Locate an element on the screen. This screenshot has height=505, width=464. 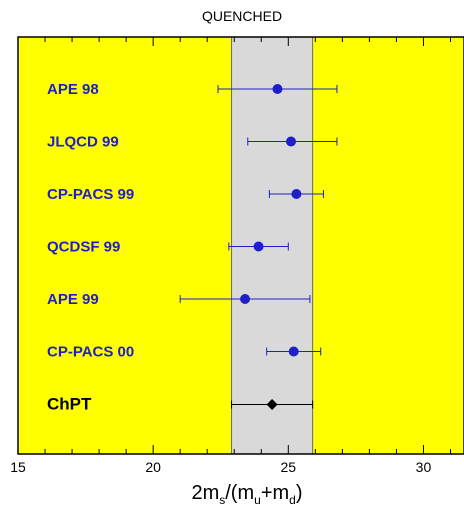
data-row: APE 99 is located at coordinates (179, 299).